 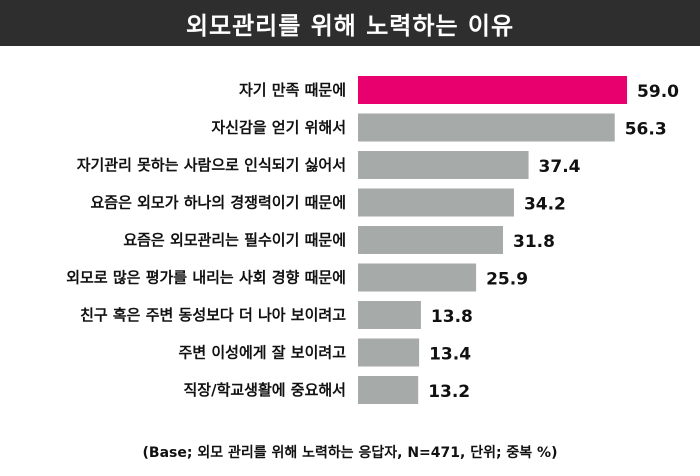 I want to click on chart-title-bar: 외모관리를 위해 노력하는 이유, so click(x=350, y=23).